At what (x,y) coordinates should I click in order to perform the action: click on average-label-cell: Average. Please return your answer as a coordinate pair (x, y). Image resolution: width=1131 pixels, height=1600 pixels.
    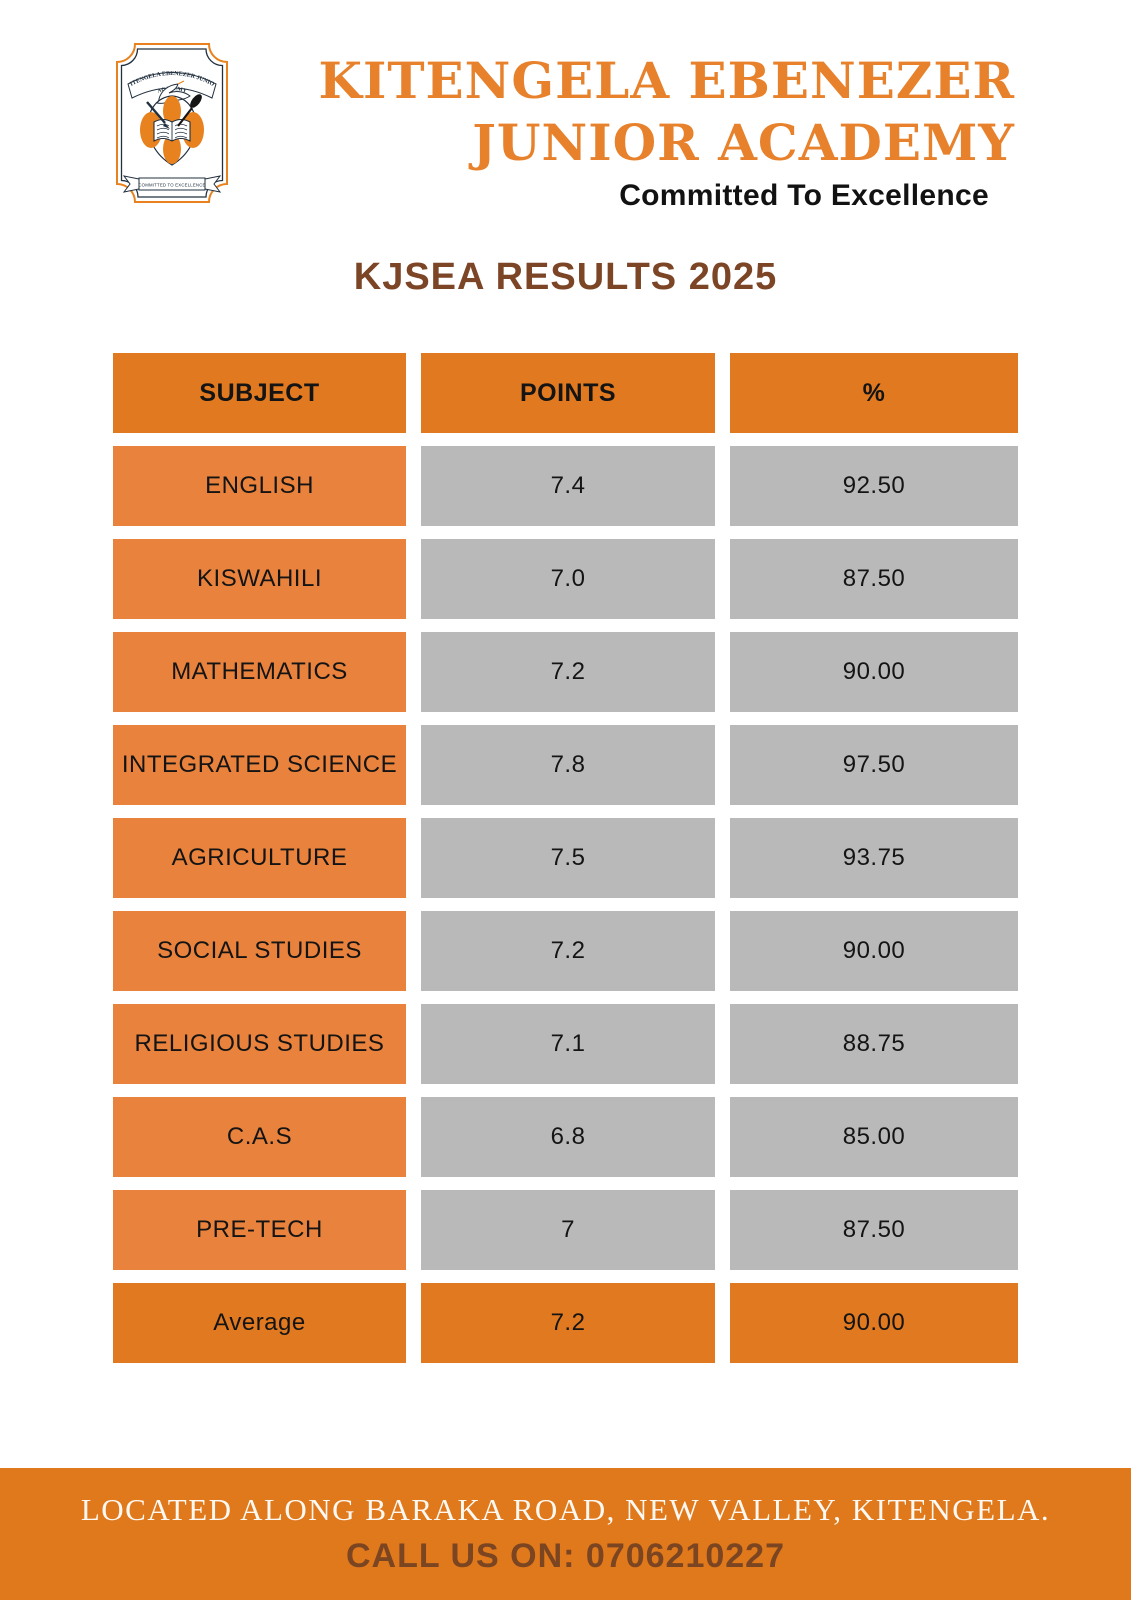
    Looking at the image, I should click on (259, 1323).